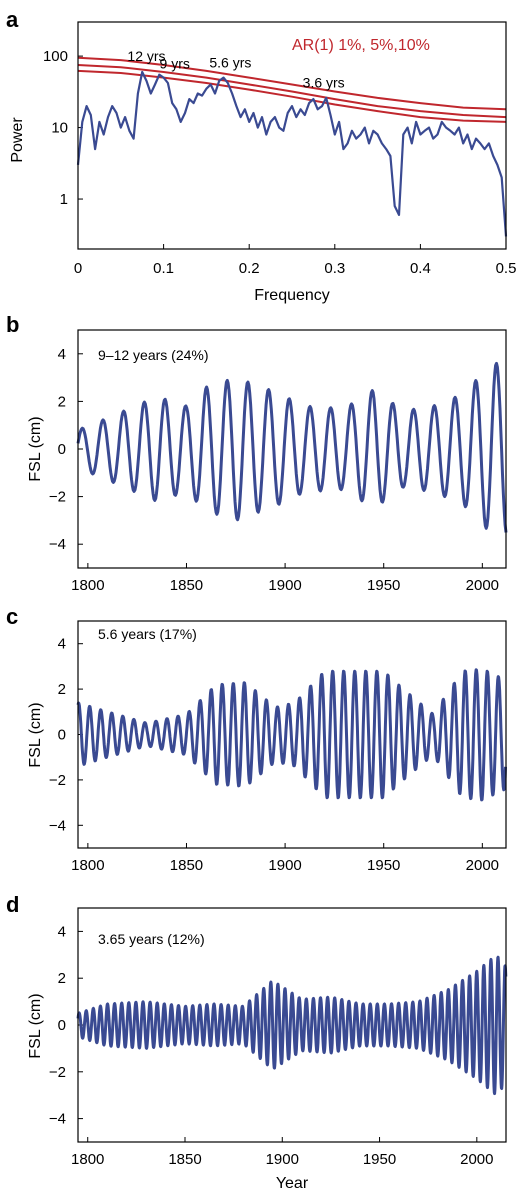 This screenshot has width=520, height=1194. I want to click on x-tick-label: 0.1, so click(163, 268).